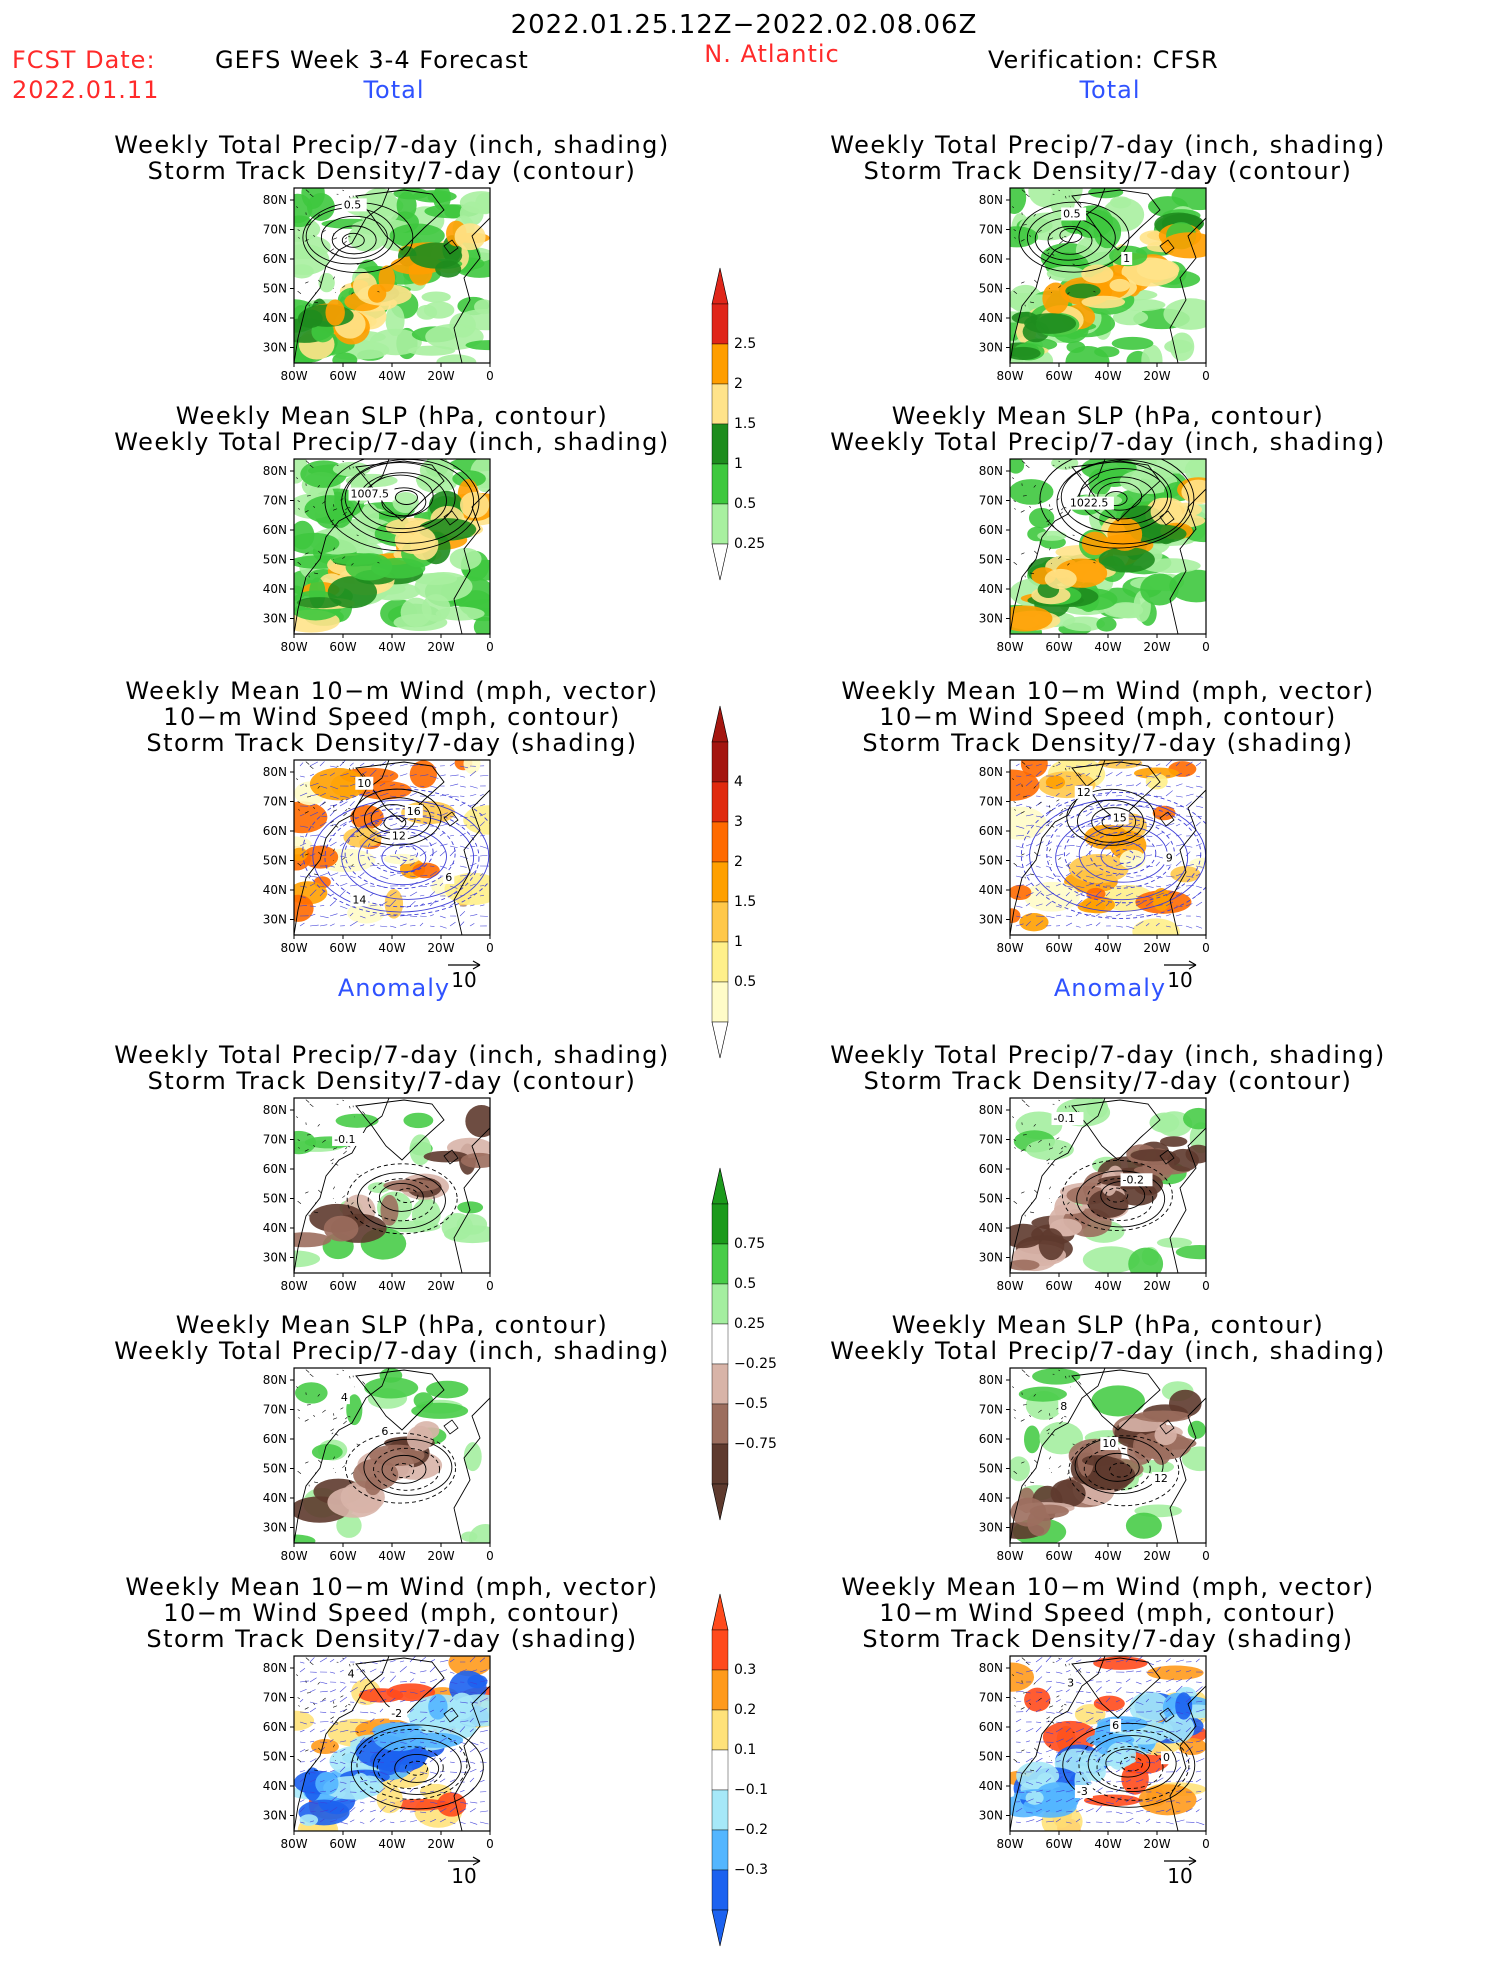 The image size is (1487, 1964). Describe the element at coordinates (1109, 90) in the screenshot. I see `total-label-right: Total` at that location.